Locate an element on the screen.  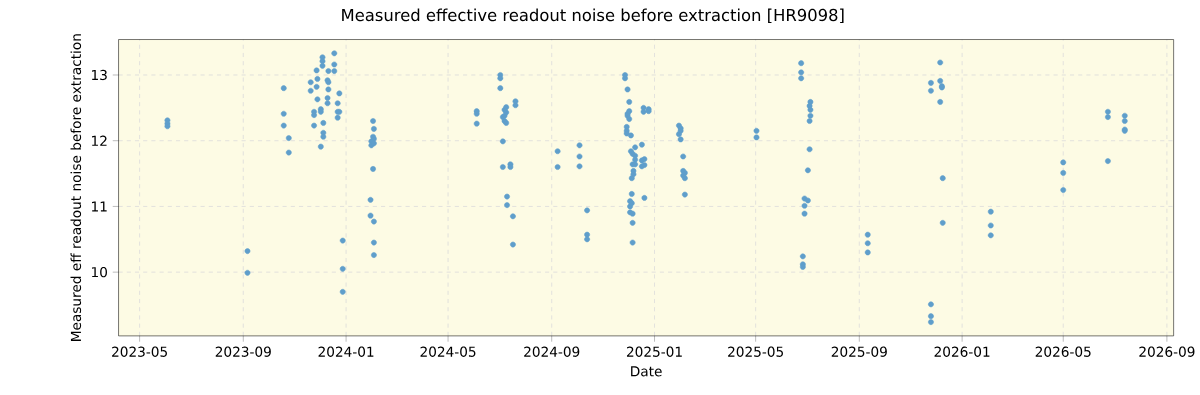
x-tick-label: 2025-01 is located at coordinates (654, 351).